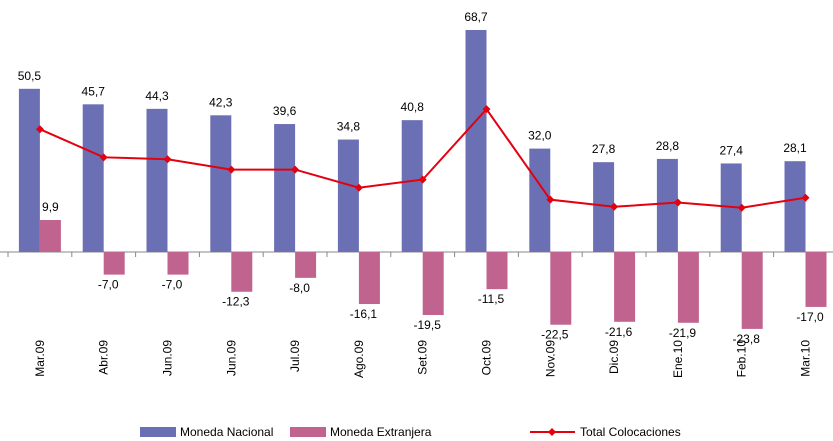 Image resolution: width=833 pixels, height=441 pixels. I want to click on data-label: 42,3, so click(221, 102).